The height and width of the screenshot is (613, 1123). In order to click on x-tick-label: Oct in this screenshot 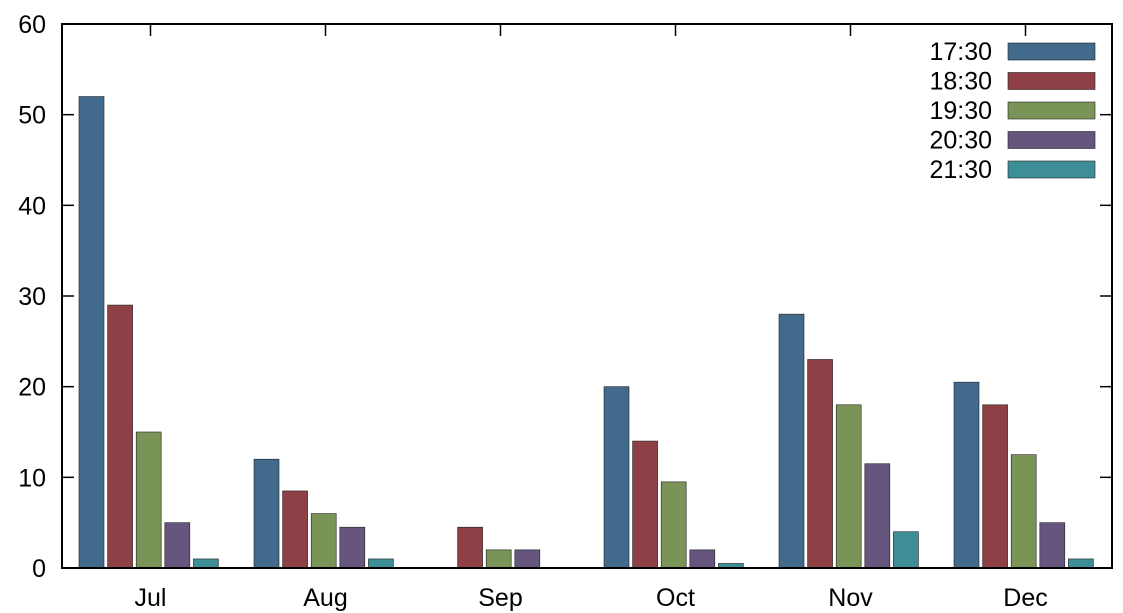, I will do `click(675, 598)`.